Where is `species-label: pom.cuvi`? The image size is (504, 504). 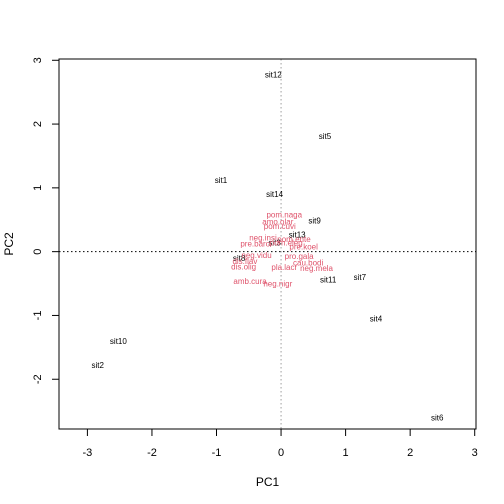
species-label: pom.cuvi is located at coordinates (280, 226).